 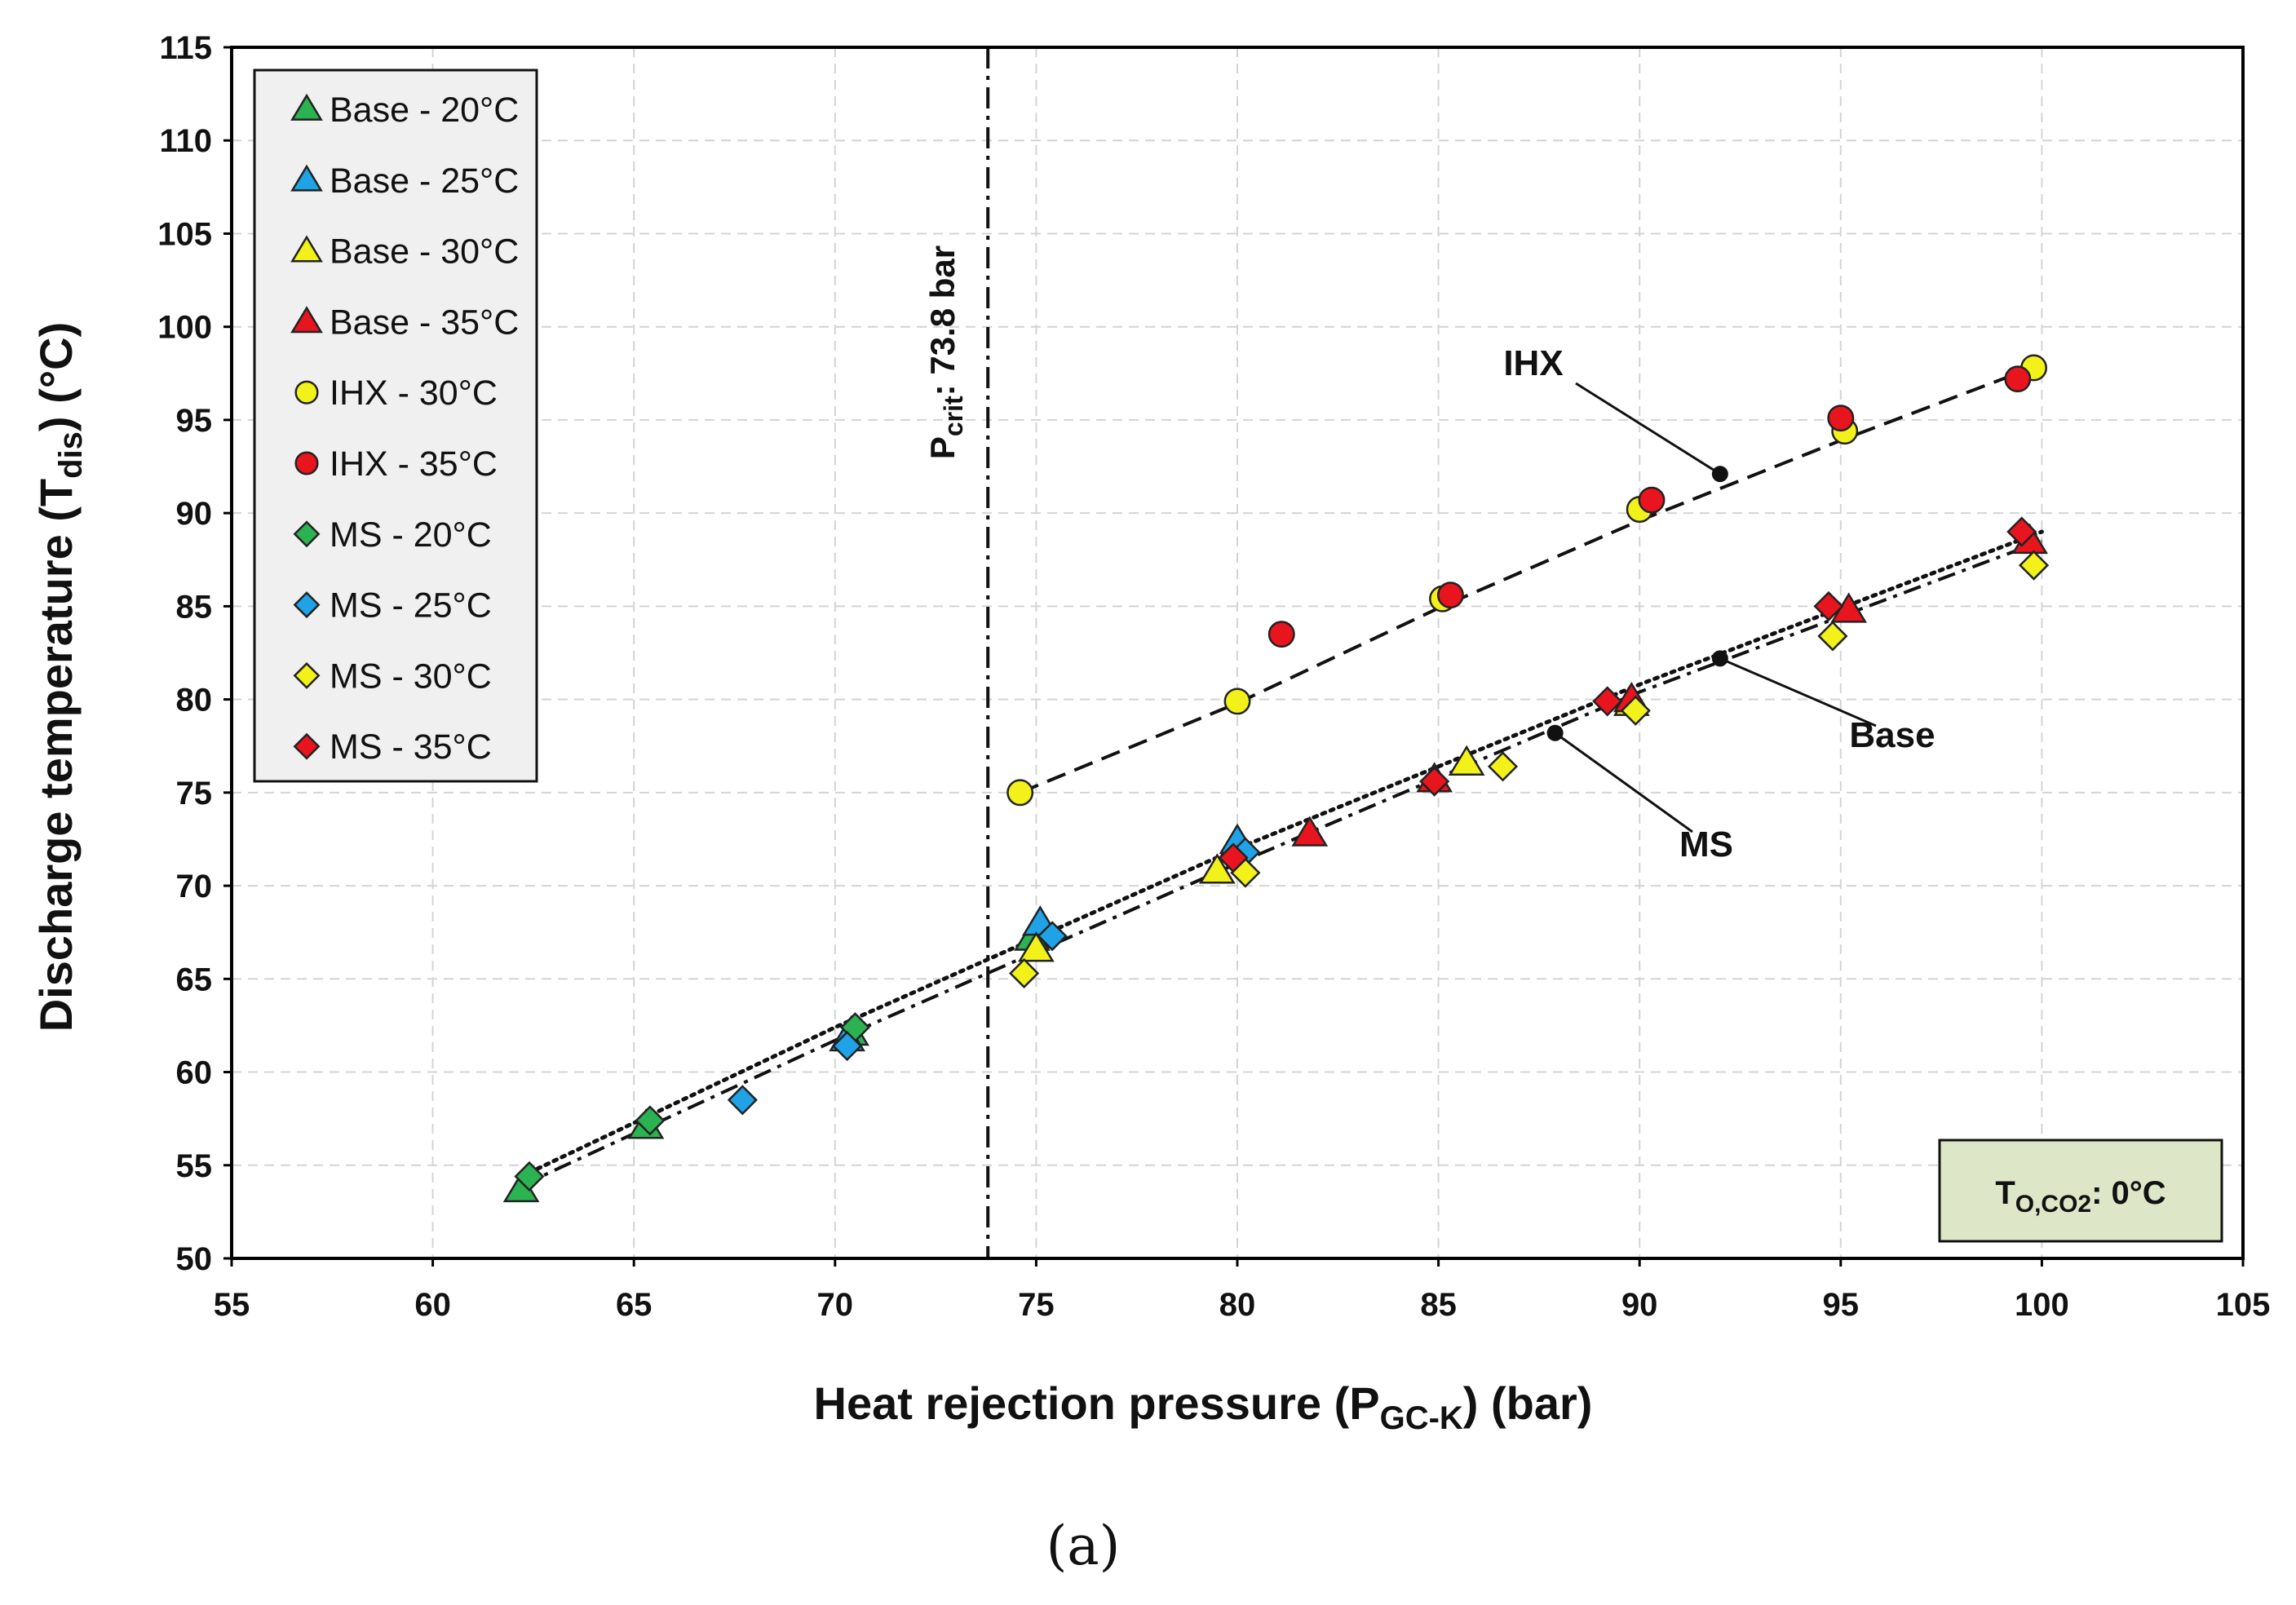 What do you see at coordinates (186, 48) in the screenshot?
I see `y-tick-label: 115` at bounding box center [186, 48].